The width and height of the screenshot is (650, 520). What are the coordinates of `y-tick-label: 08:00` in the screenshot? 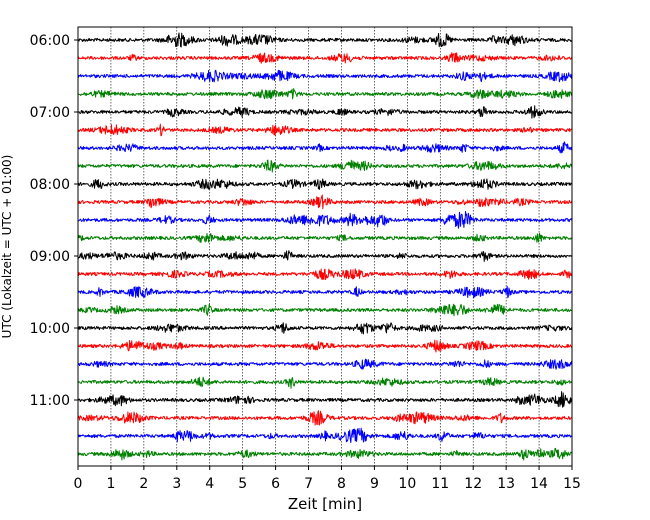 It's located at (50, 185).